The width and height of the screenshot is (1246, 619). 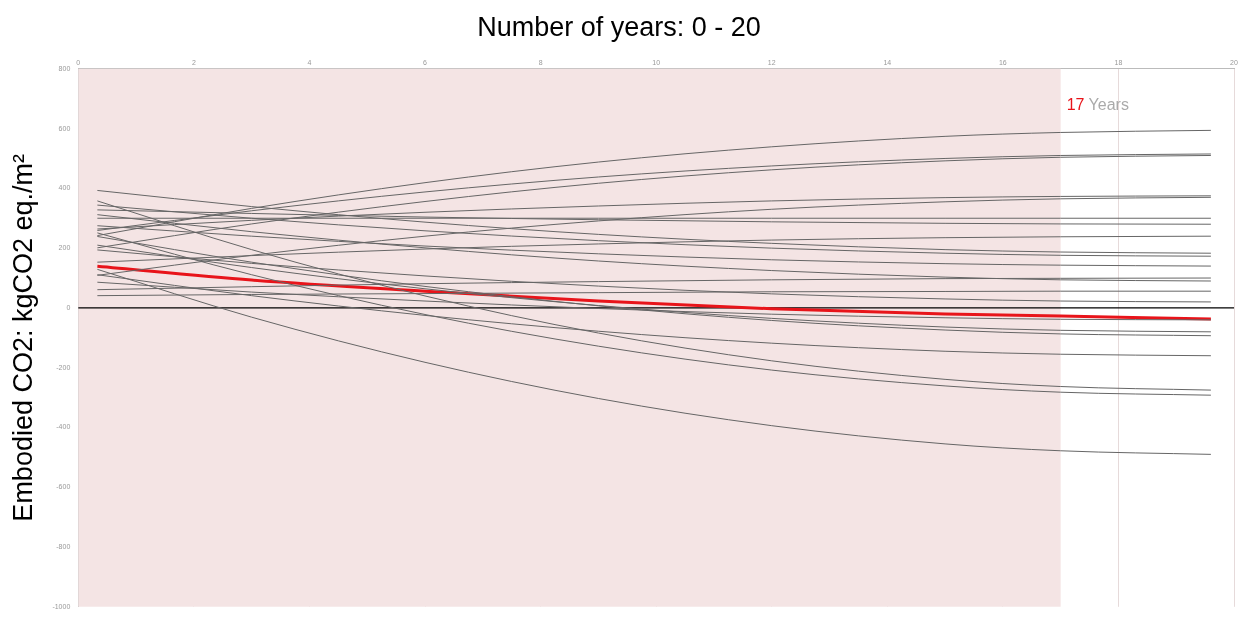 I want to click on chart-title: Number of years: 0 - 20, so click(x=619, y=26).